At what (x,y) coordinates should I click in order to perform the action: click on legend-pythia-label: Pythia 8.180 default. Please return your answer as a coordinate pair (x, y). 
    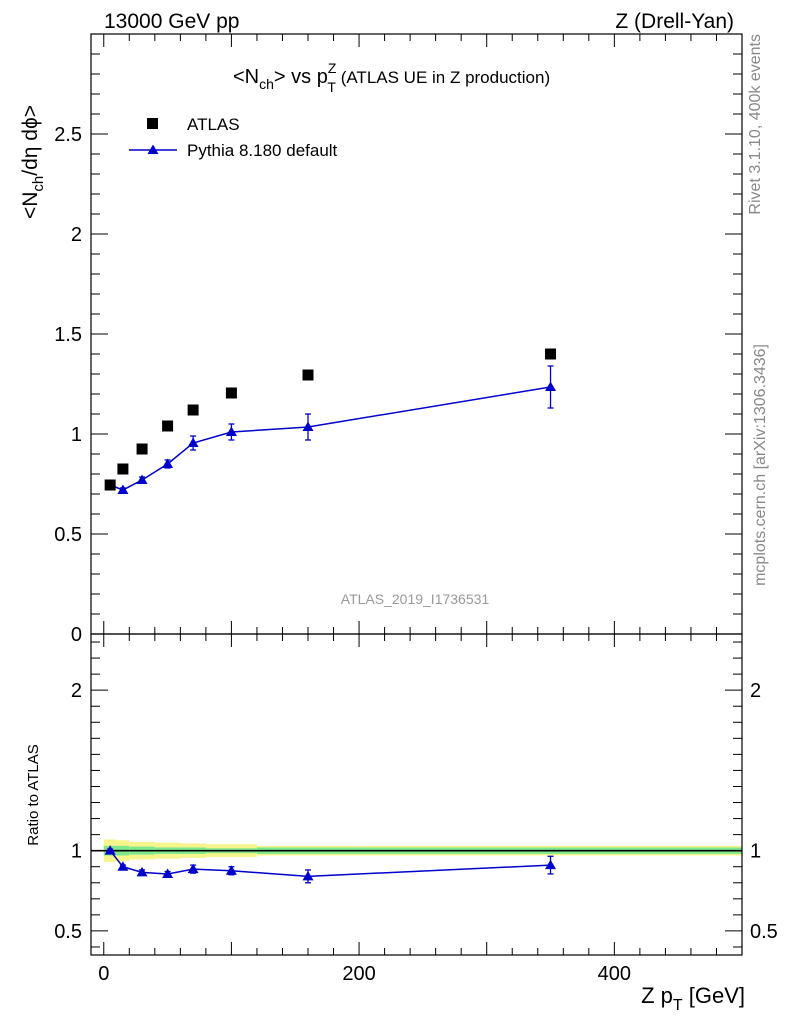
    Looking at the image, I should click on (262, 150).